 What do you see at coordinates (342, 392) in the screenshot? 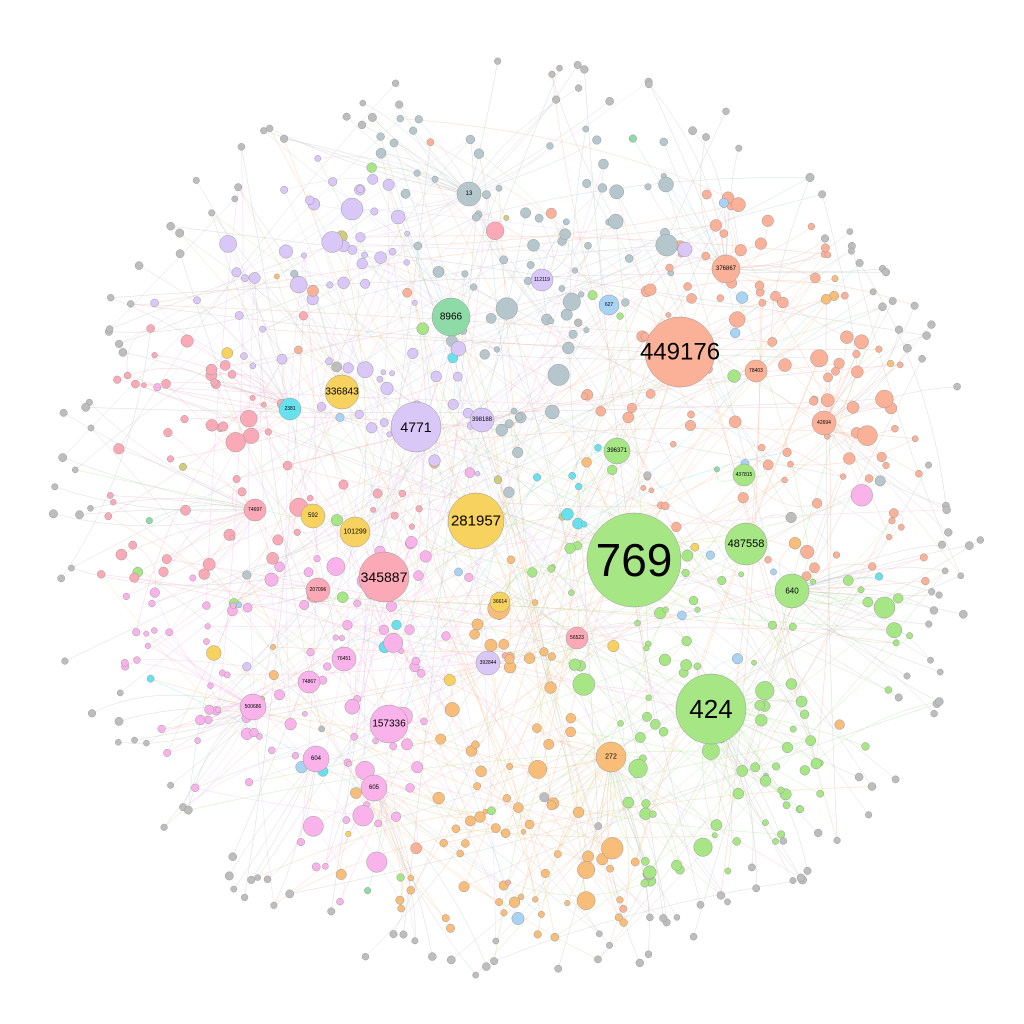
I see `hub-node: 336843` at bounding box center [342, 392].